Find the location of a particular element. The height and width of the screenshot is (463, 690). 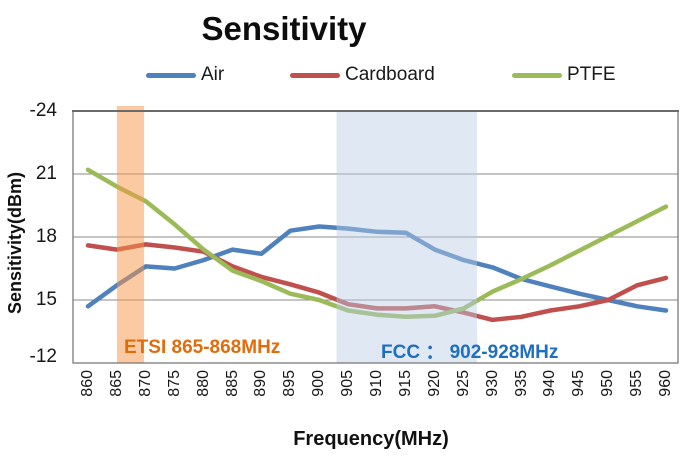

y-tick-label: 15 is located at coordinates (46, 299).